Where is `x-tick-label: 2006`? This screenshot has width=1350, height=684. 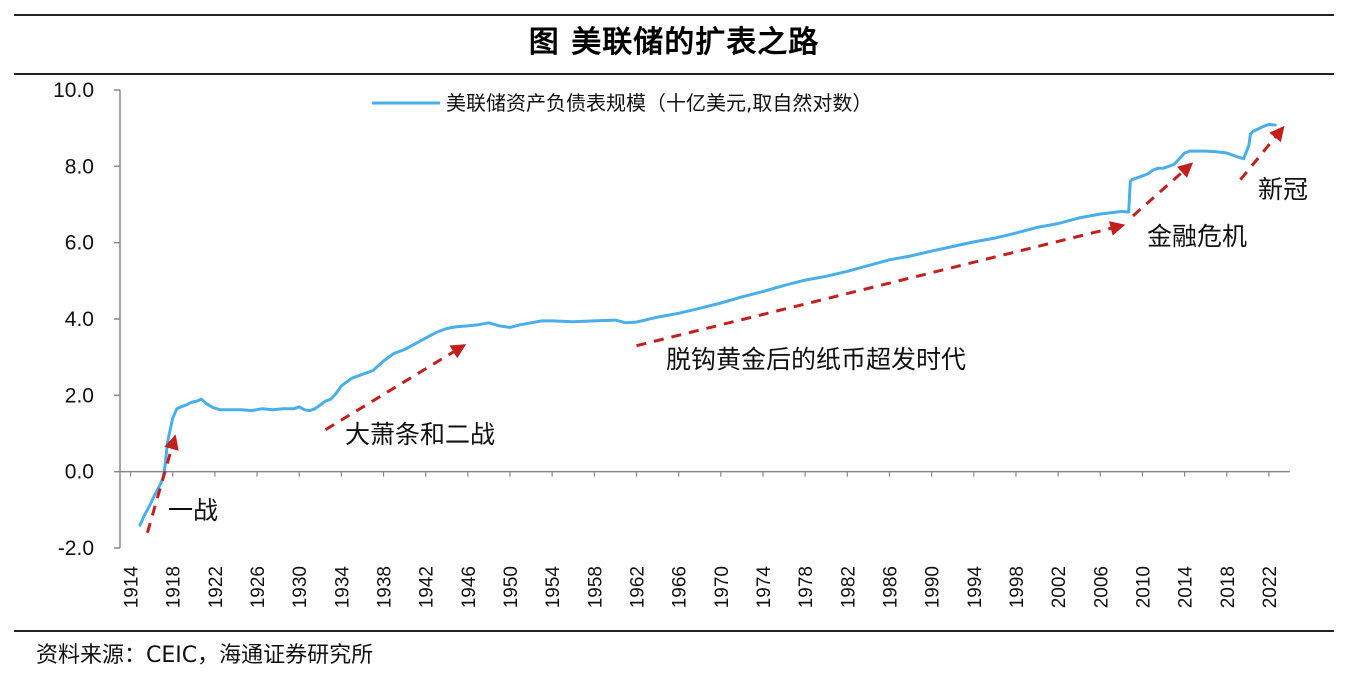
x-tick-label: 2006 is located at coordinates (1101, 587).